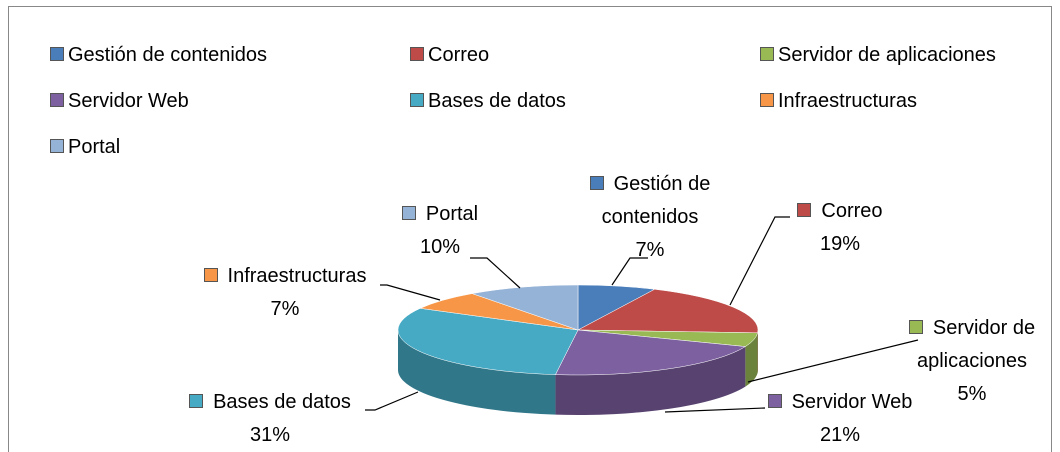  I want to click on data-label: Bases de datos 31%, so click(270, 419).